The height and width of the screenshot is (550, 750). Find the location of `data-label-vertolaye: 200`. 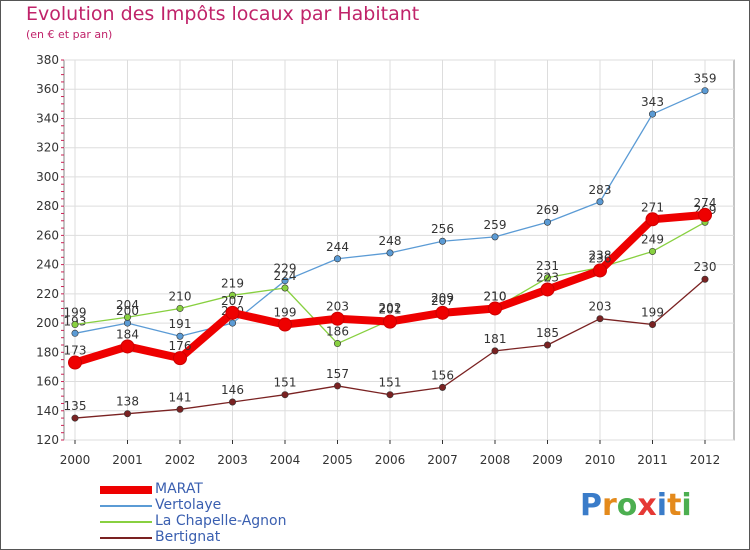

data-label-vertolaye: 200 is located at coordinates (127, 311).